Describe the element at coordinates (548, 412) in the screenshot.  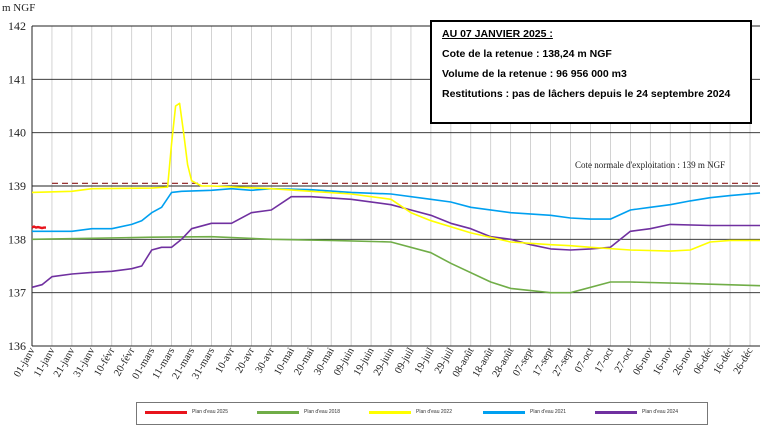
I see `legend-label: Plan d'eau 2021` at that location.